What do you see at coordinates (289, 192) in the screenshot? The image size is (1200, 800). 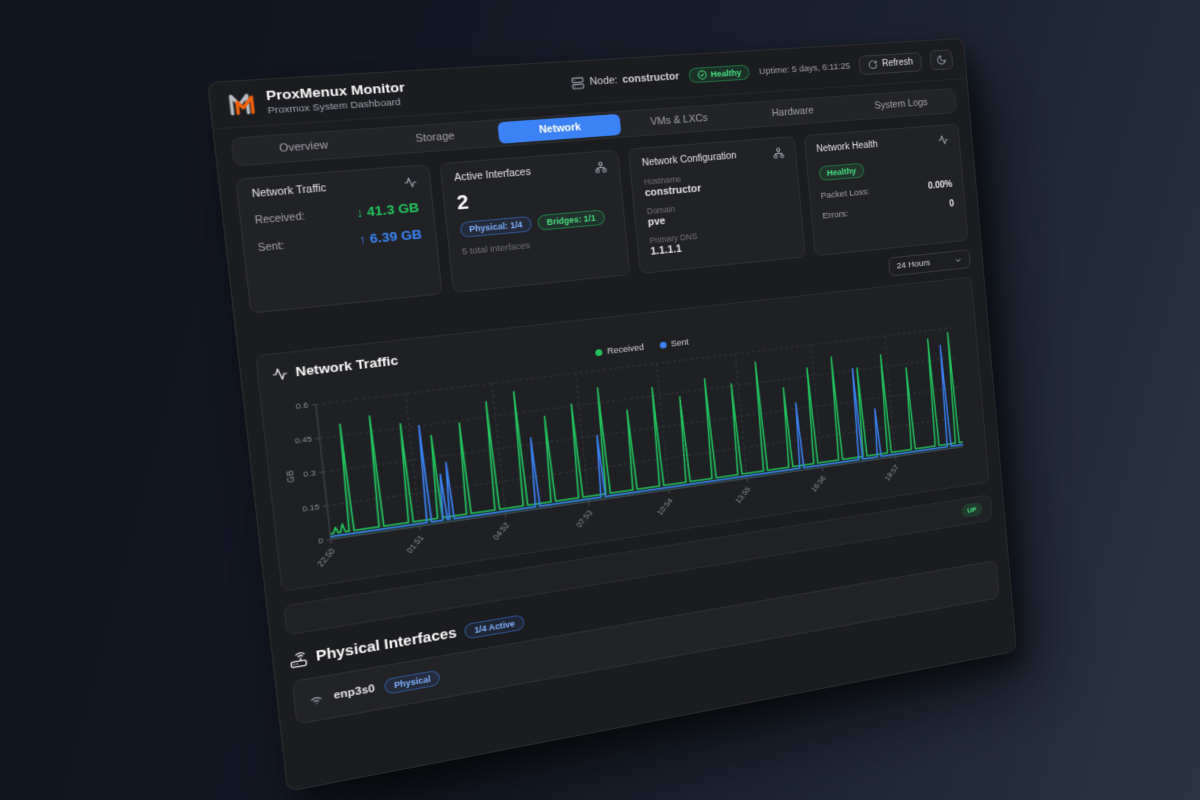 I see `card-title: Network Traffic` at bounding box center [289, 192].